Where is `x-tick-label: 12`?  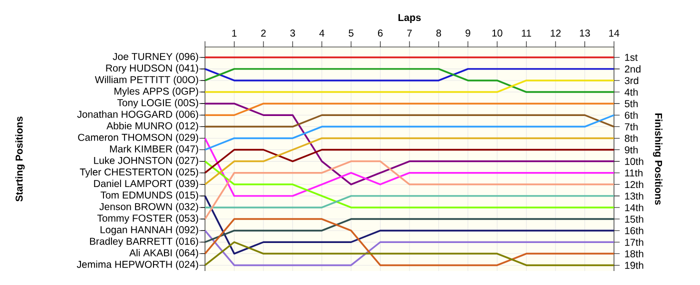 x-tick-label: 12 is located at coordinates (555, 33).